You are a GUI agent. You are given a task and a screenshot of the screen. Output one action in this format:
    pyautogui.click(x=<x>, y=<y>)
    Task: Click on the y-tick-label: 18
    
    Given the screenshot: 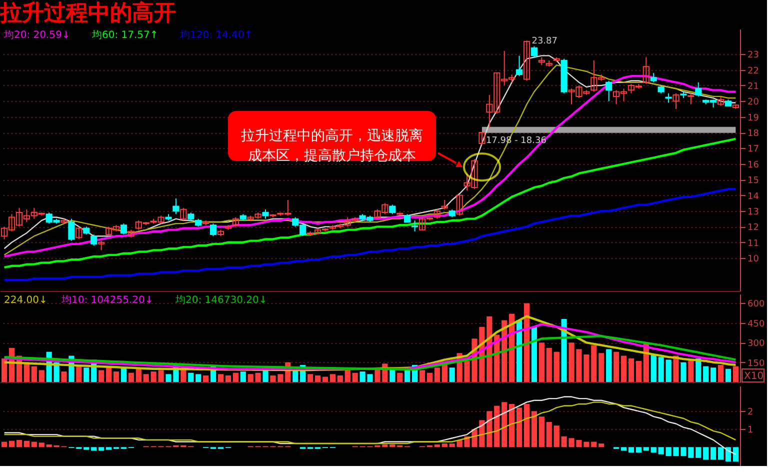 What is the action you would take?
    pyautogui.click(x=754, y=134)
    